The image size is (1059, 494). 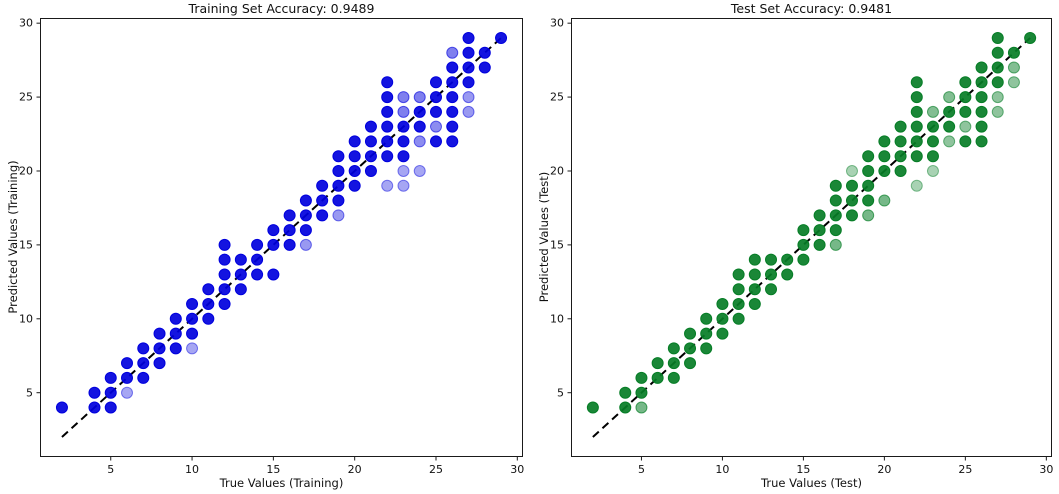 I want to click on test-xaxis-label: True Values (Test), so click(x=811, y=483).